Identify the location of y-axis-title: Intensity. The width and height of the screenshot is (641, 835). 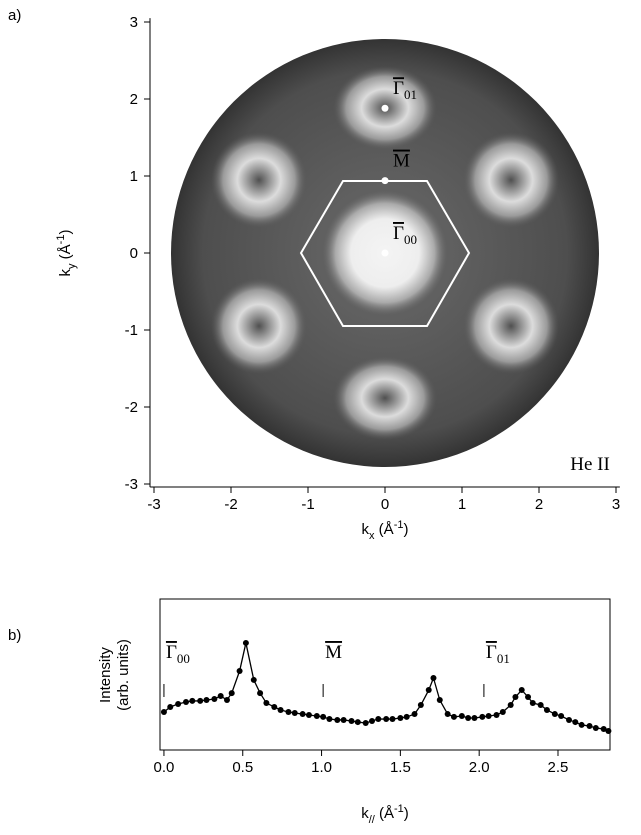
(105, 675).